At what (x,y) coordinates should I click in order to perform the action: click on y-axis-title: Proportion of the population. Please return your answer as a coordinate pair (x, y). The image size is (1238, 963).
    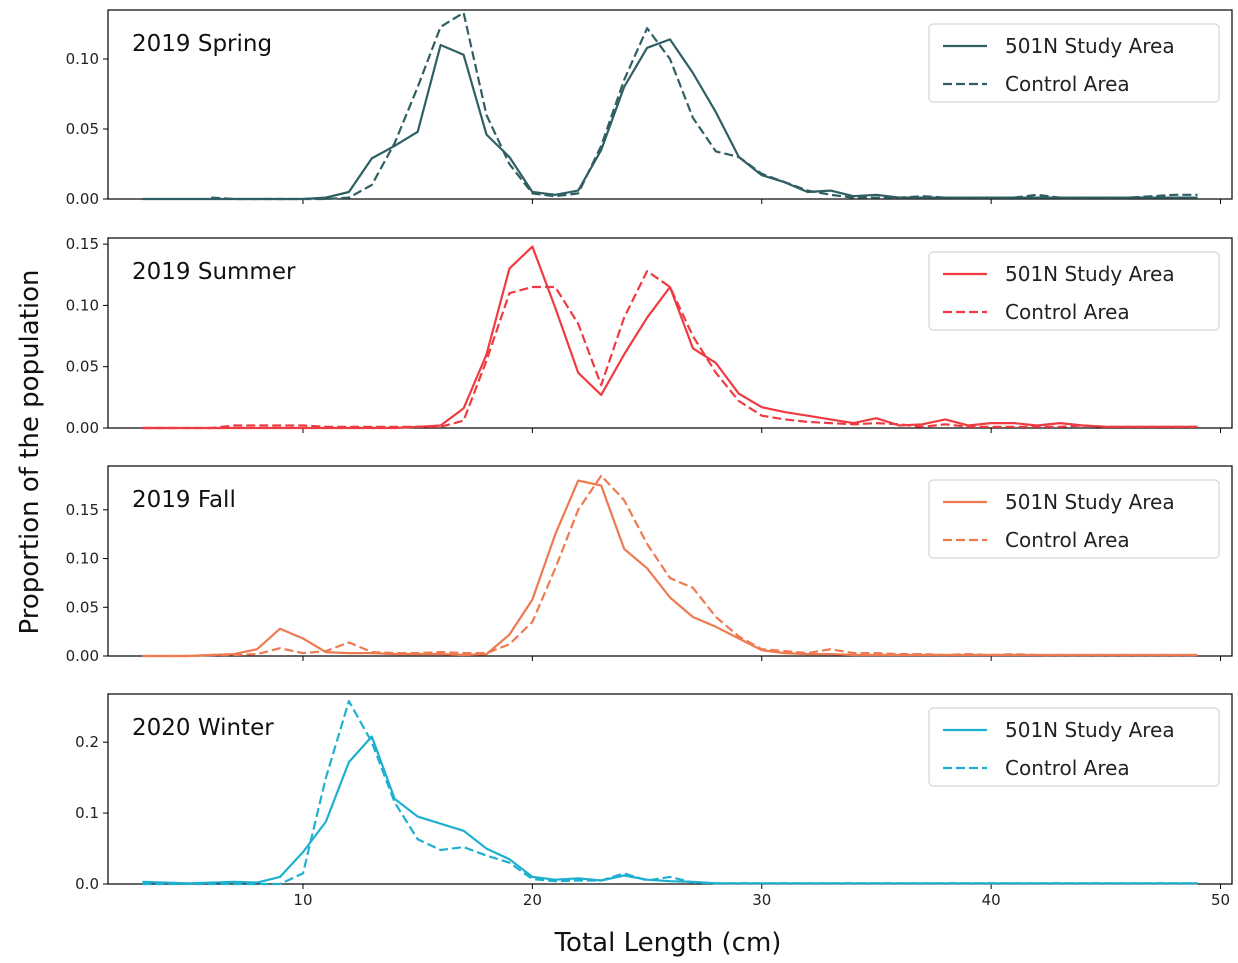
    Looking at the image, I should click on (30, 451).